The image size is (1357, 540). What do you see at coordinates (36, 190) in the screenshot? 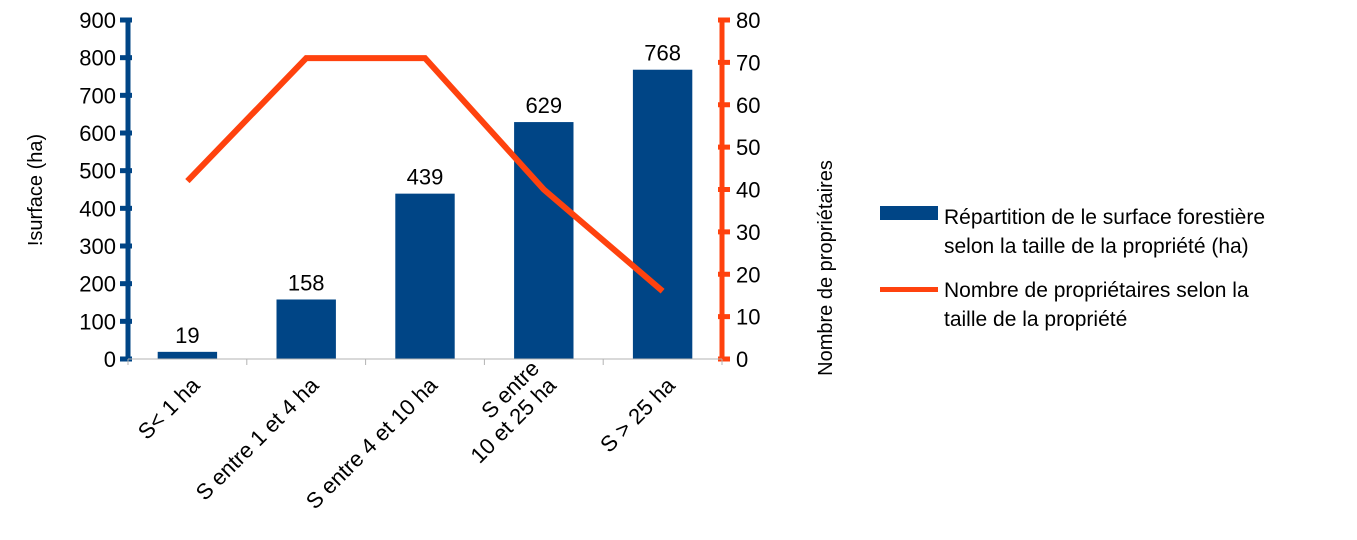
I see `y-left-axis-title: !surface (ha)` at bounding box center [36, 190].